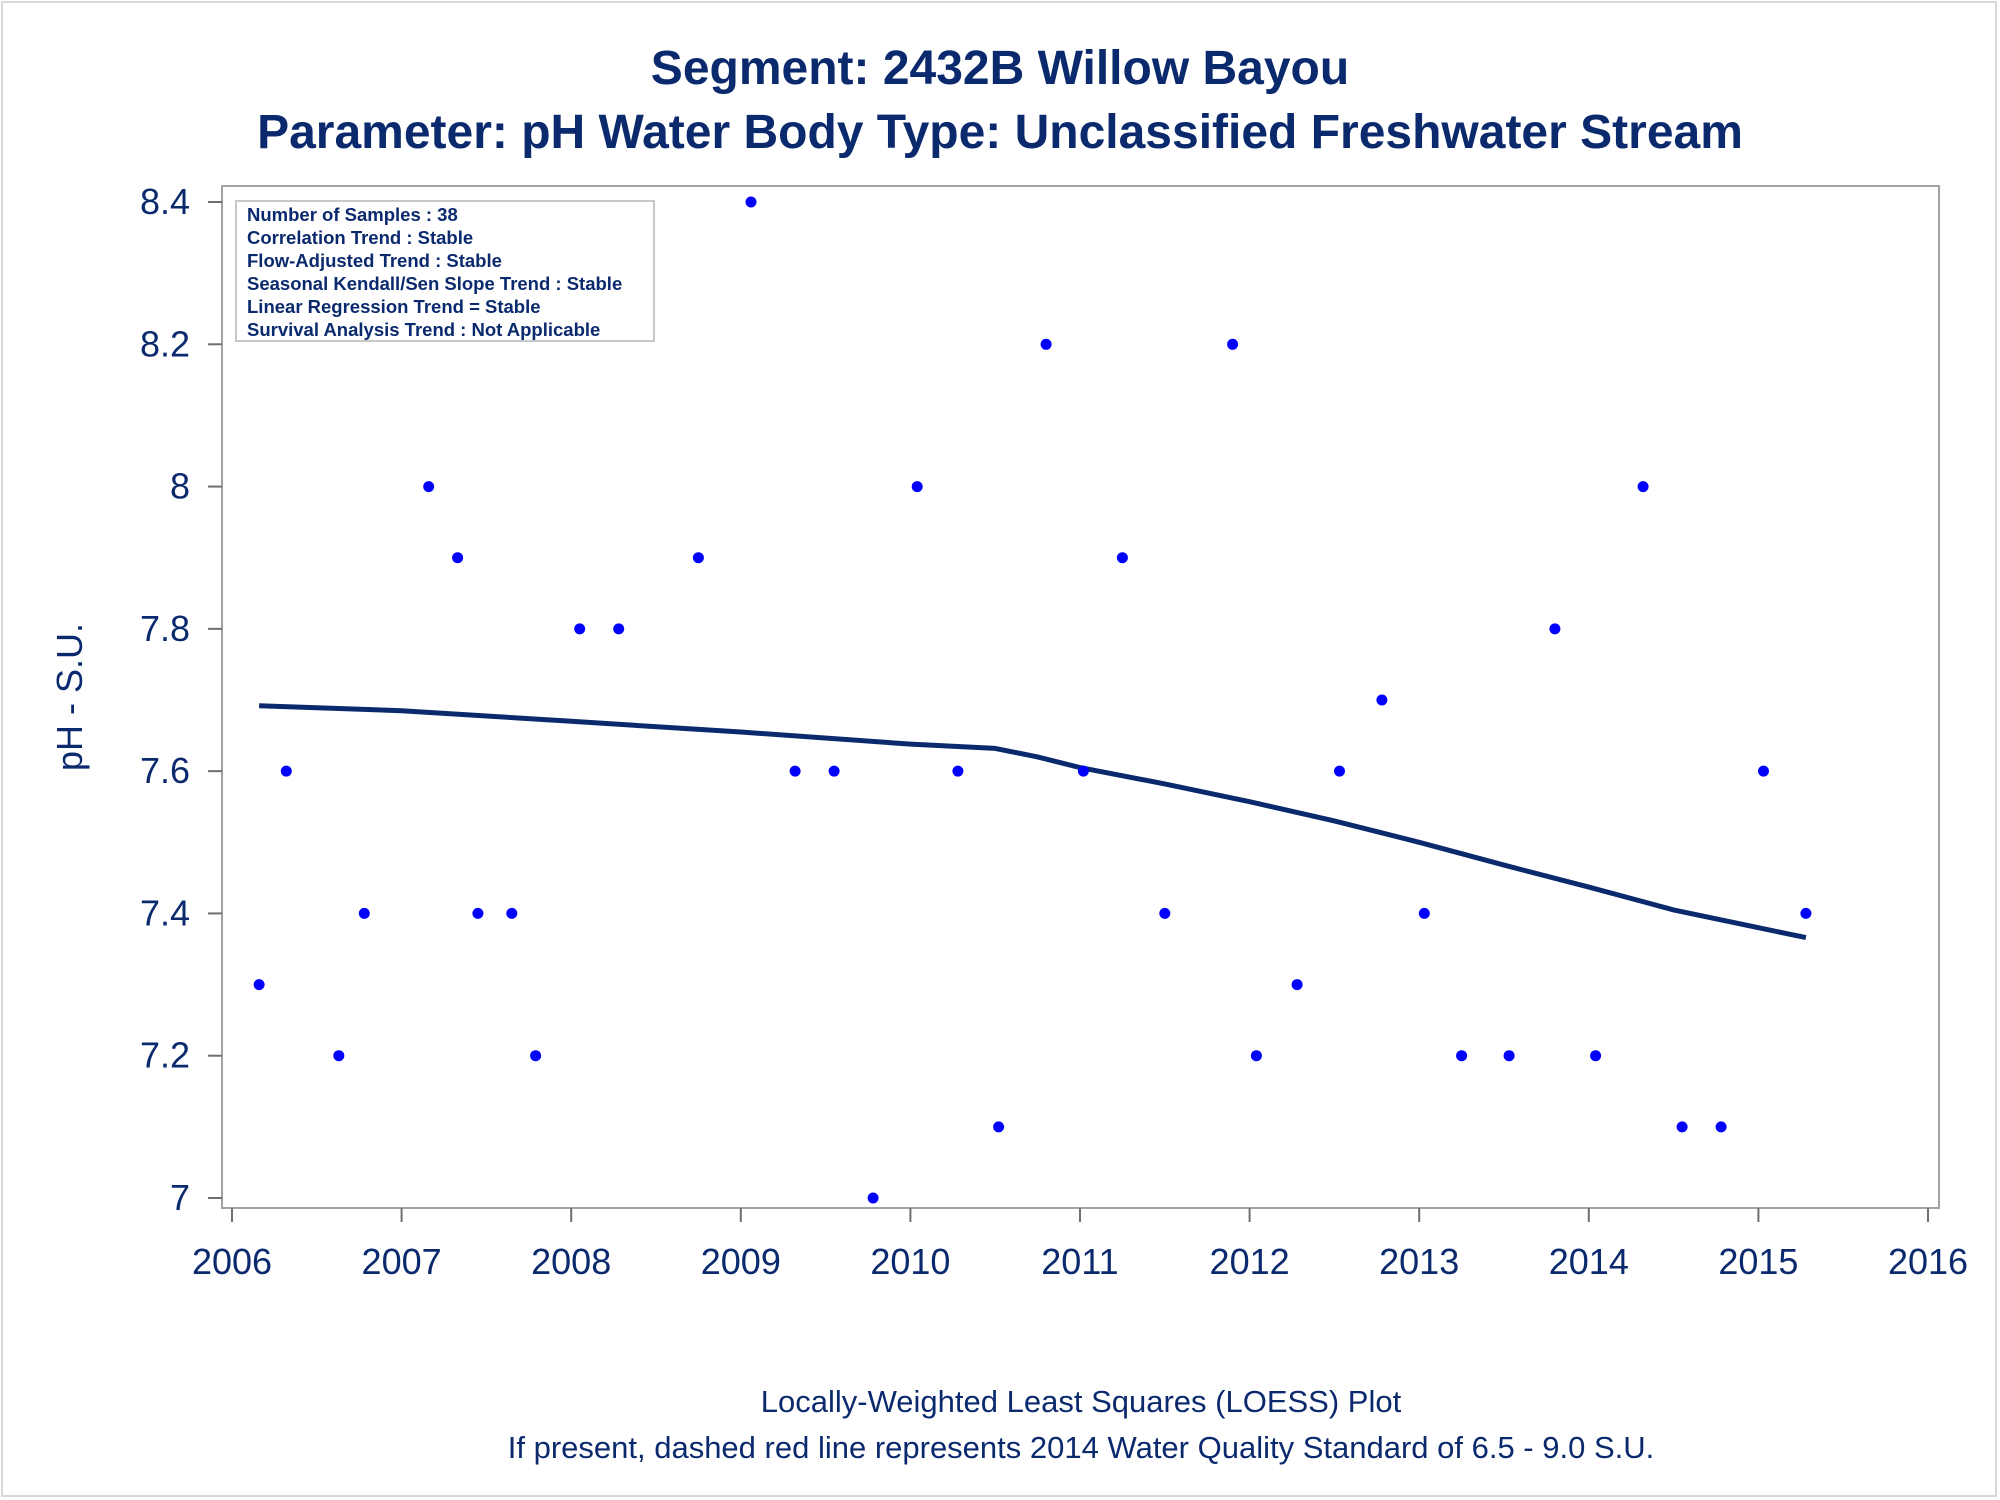 The height and width of the screenshot is (1500, 2000). What do you see at coordinates (1000, 68) in the screenshot?
I see `chart-title: Segment: 2432B Willow Bayou` at bounding box center [1000, 68].